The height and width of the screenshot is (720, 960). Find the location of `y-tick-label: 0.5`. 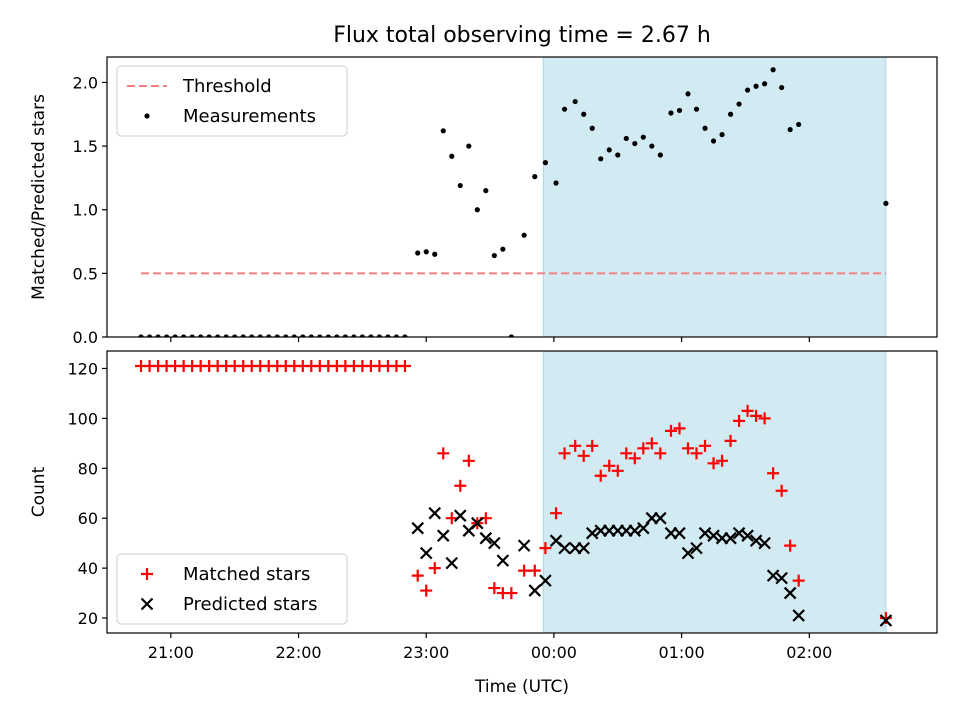

y-tick-label: 0.5 is located at coordinates (85, 273).